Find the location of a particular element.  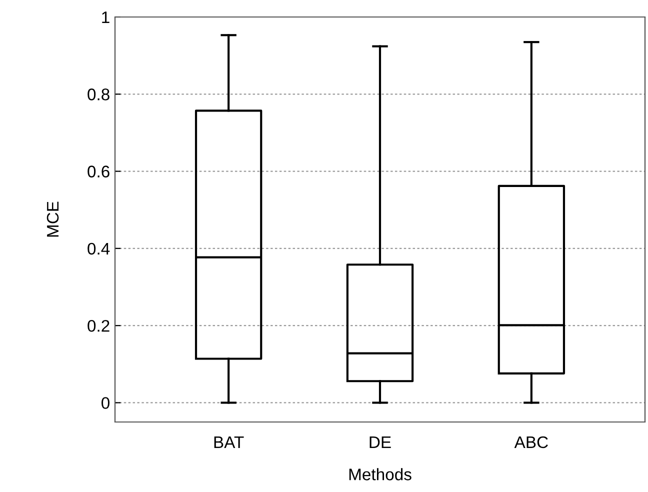

y-tick-label: 0.2 is located at coordinates (99, 326).